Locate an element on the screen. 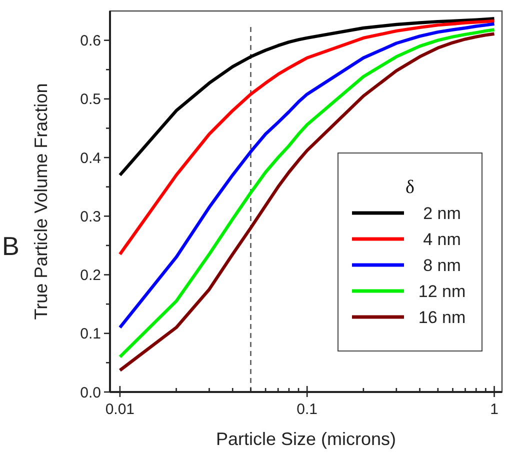 The width and height of the screenshot is (506, 456). y-tick-label: 0.6 is located at coordinates (90, 41).